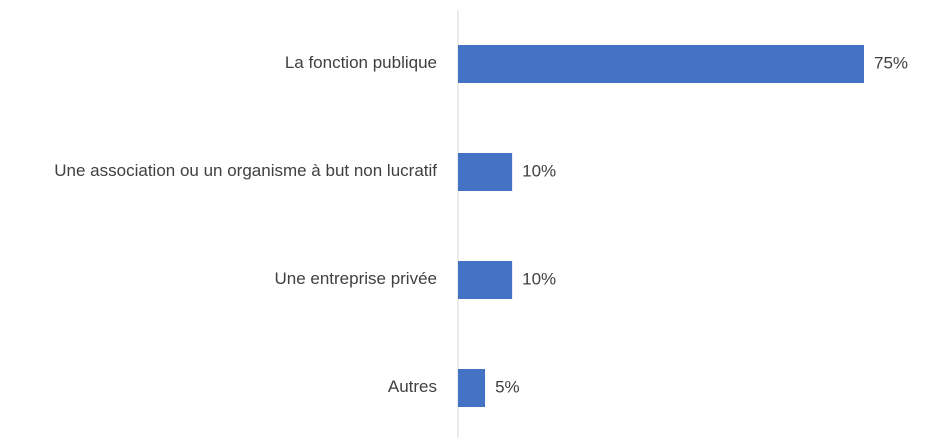 The height and width of the screenshot is (438, 926). I want to click on category-label: Une entreprise privée, so click(355, 278).